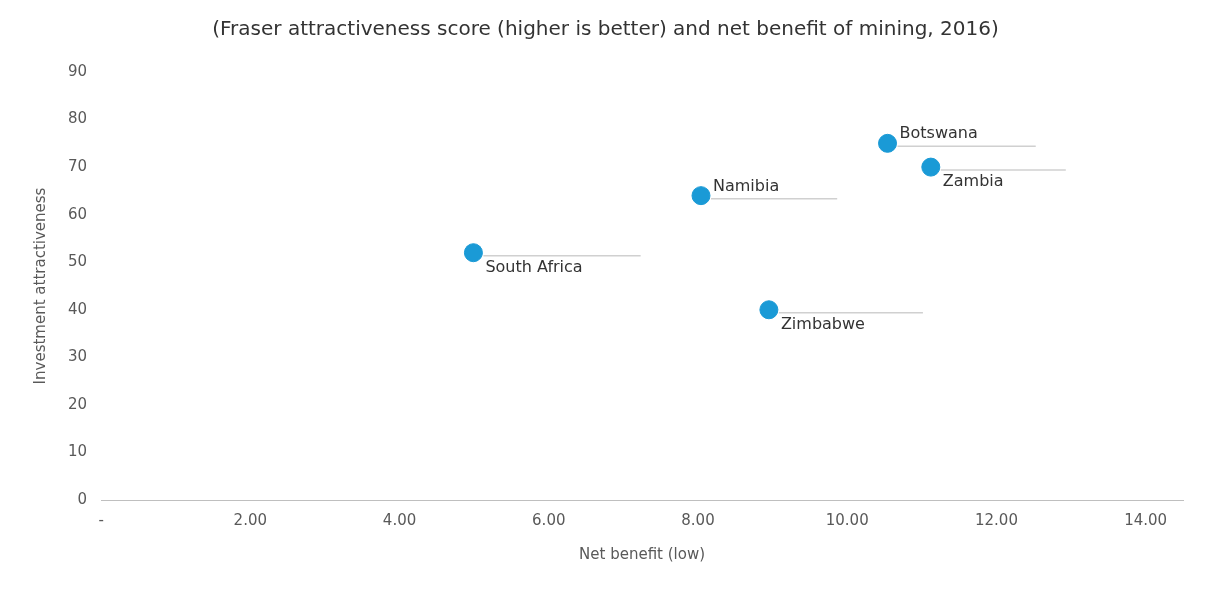 The height and width of the screenshot is (592, 1223). I want to click on x-tick-label: 6.00, so click(549, 519).